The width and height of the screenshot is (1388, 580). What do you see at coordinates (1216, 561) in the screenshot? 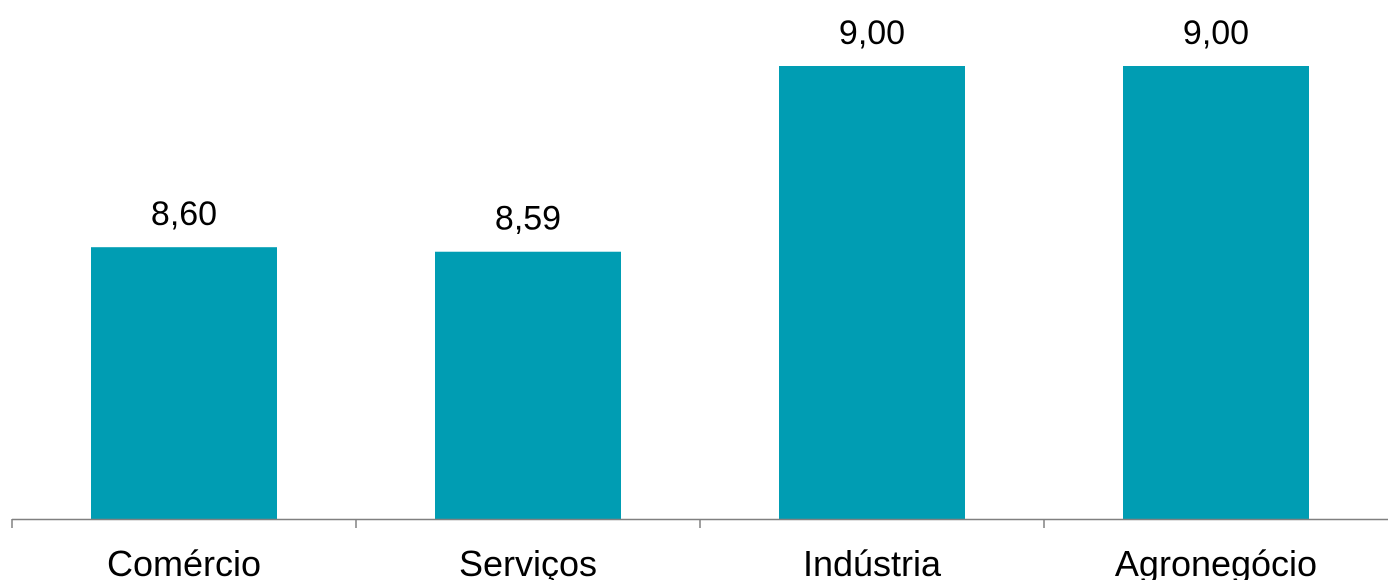
I see `category-label: Agronegócio` at bounding box center [1216, 561].